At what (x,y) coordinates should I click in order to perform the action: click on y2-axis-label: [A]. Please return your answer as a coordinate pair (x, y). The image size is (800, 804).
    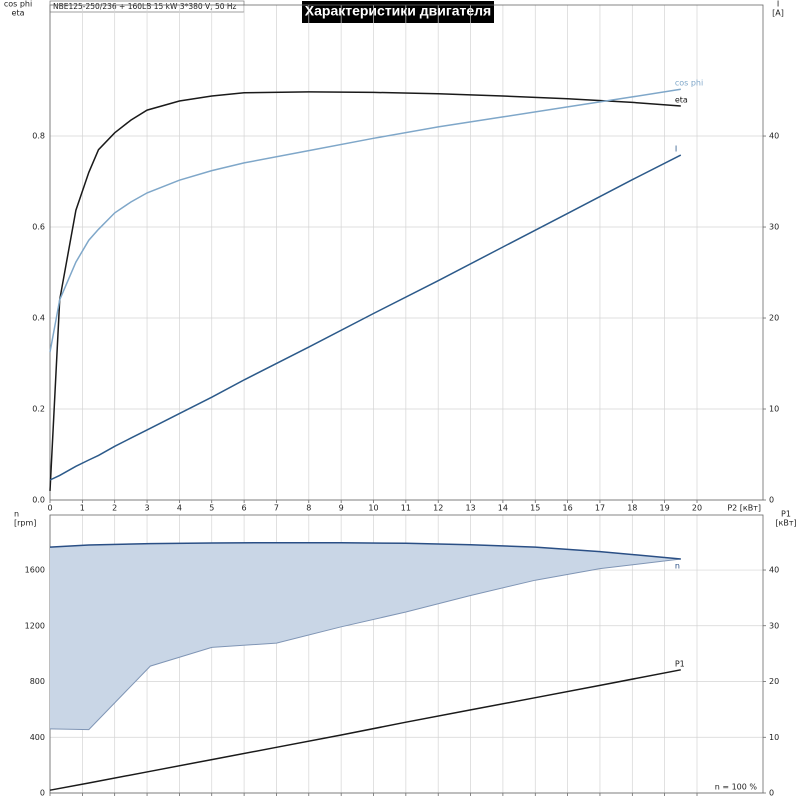
    Looking at the image, I should click on (778, 13).